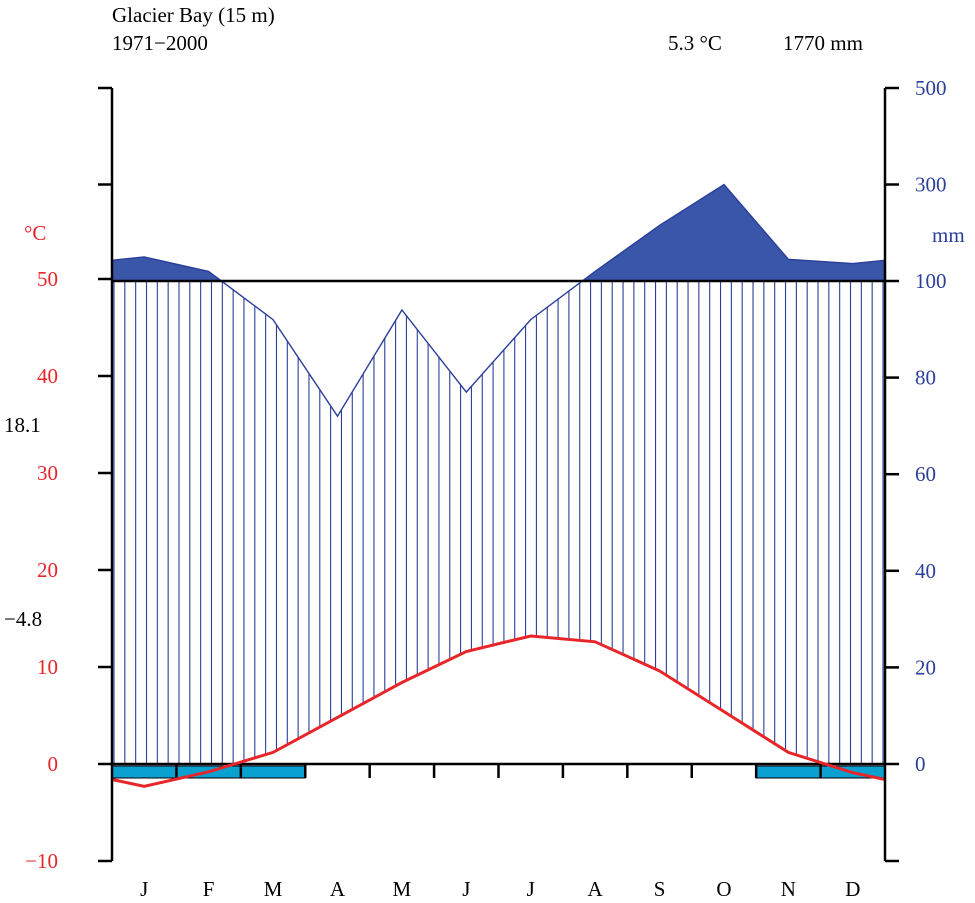 This screenshot has width=975, height=903. I want to click on left-axis-unit: °C, so click(35, 233).